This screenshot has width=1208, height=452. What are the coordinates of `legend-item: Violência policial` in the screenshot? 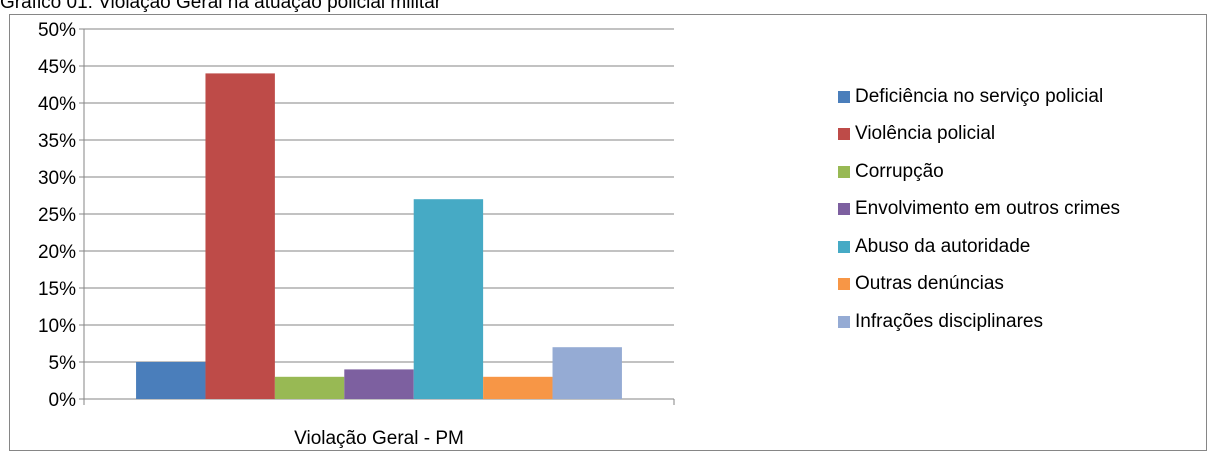 It's located at (979, 135).